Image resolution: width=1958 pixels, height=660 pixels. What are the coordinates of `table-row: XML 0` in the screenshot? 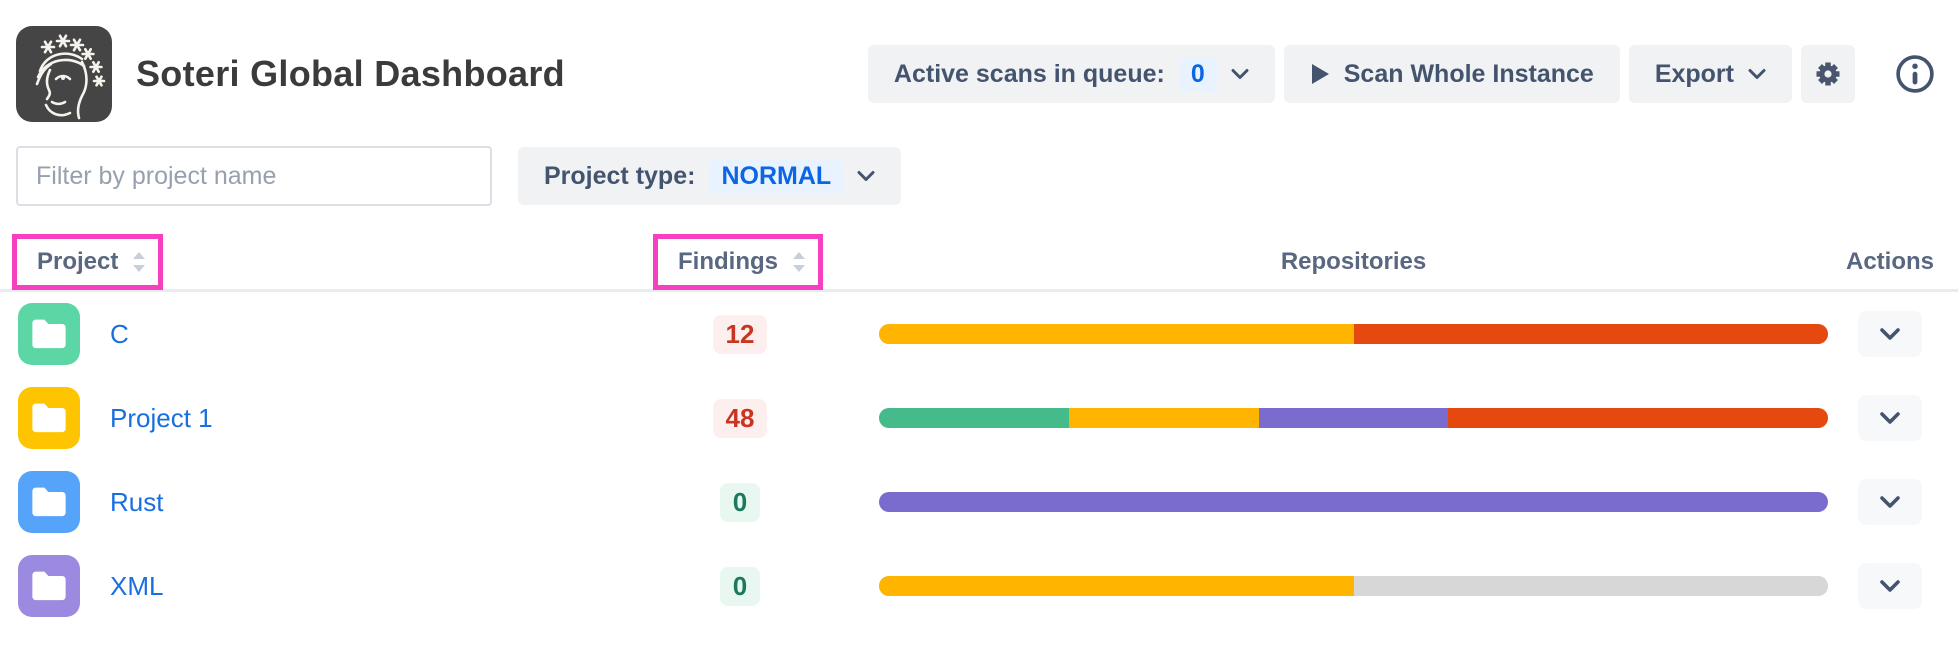 It's located at (979, 586).